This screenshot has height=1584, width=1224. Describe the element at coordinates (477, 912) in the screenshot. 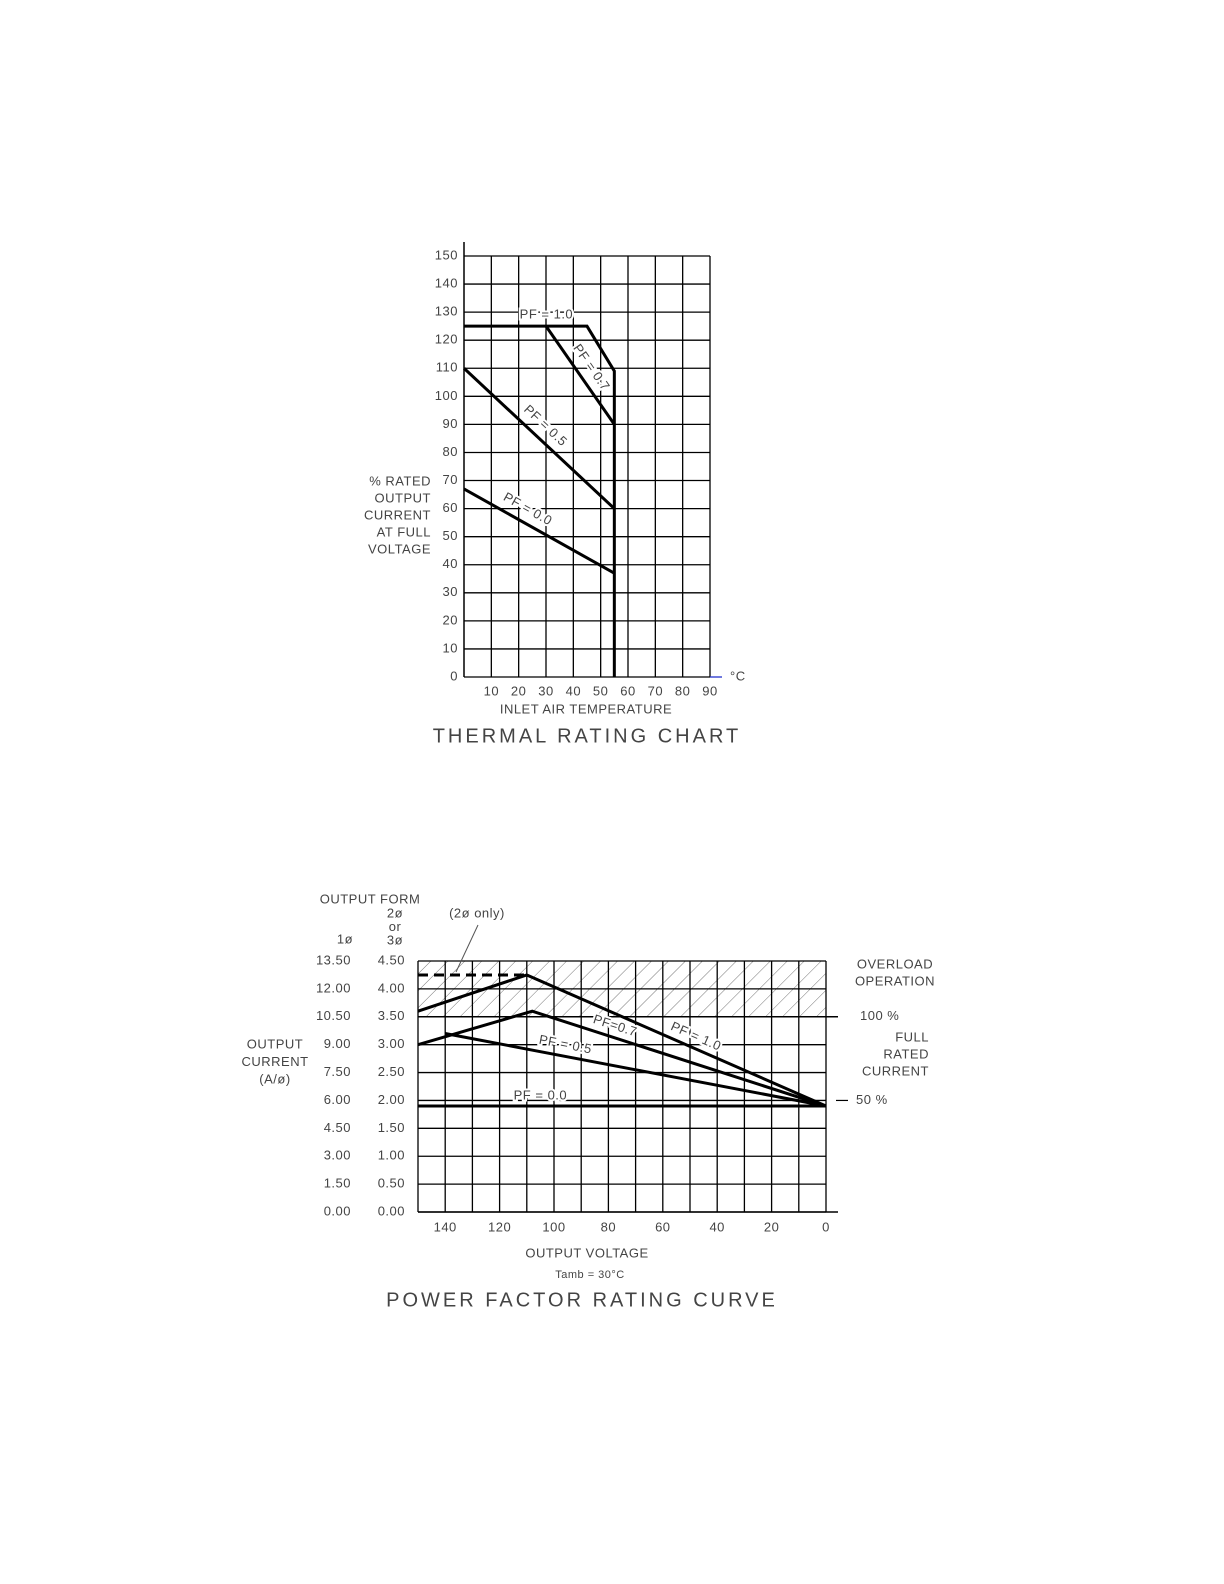

I see `series-label: (2ø only)` at that location.